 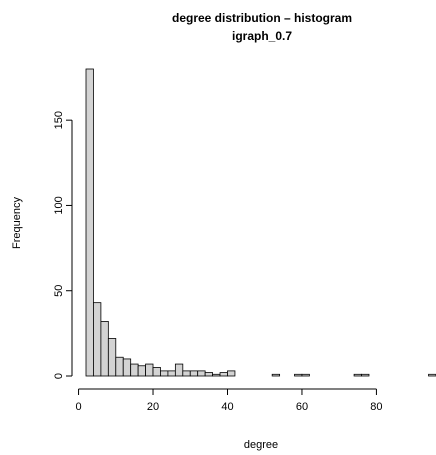 I want to click on x-axis-label: degree, so click(x=261, y=445).